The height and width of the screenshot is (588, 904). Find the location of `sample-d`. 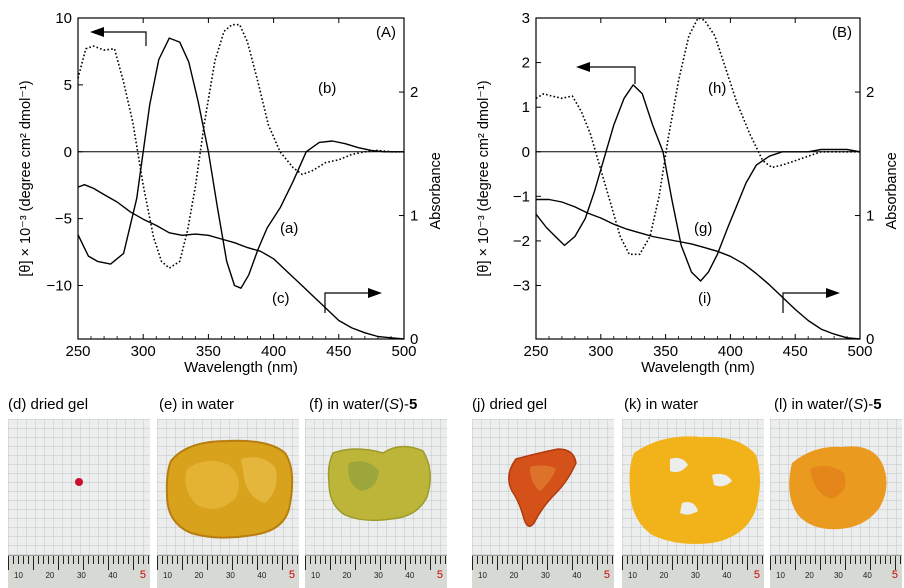

sample-d is located at coordinates (79, 482).